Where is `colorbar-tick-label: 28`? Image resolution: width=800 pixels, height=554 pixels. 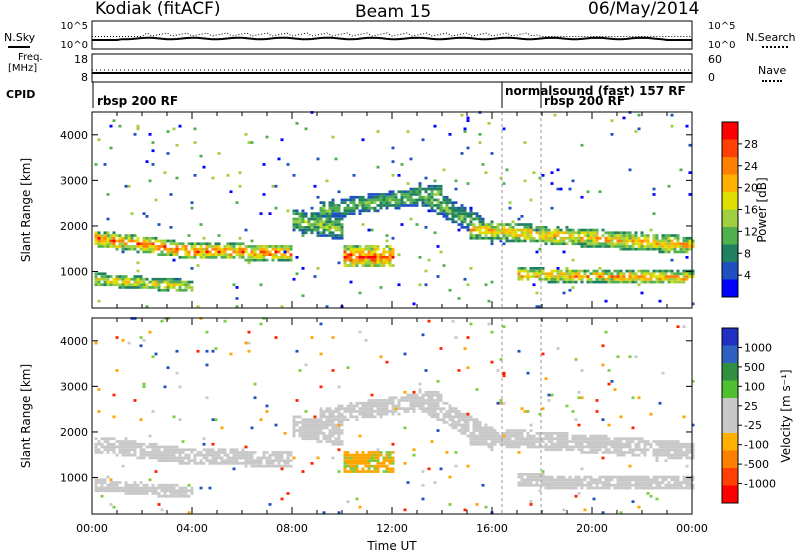
colorbar-tick-label: 28 is located at coordinates (751, 144).